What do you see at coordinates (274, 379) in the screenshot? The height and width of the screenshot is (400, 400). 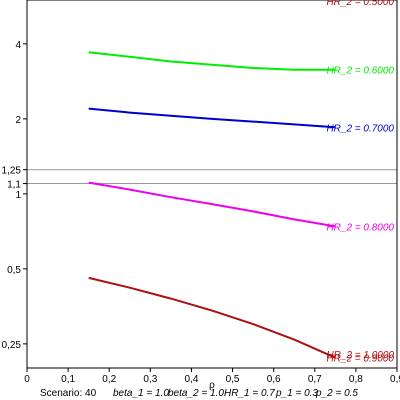 I see `x-tick-label-6: 0,6` at bounding box center [274, 379].